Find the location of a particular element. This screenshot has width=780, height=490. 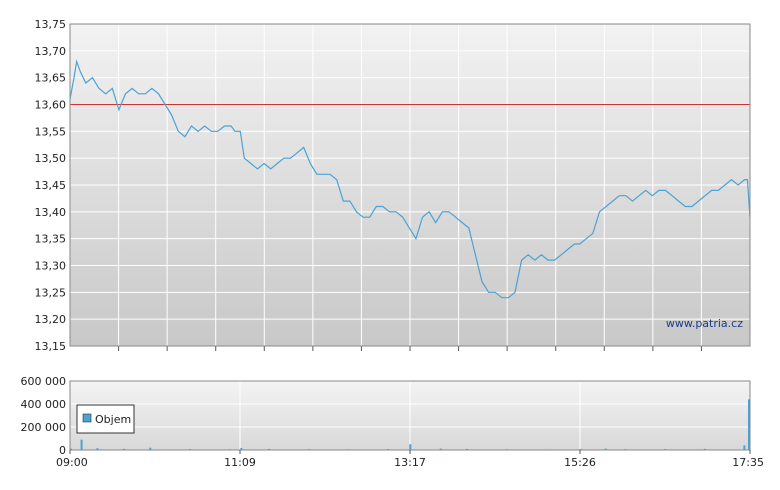

volume-y-tick-label: 200 000 is located at coordinates (44, 427).